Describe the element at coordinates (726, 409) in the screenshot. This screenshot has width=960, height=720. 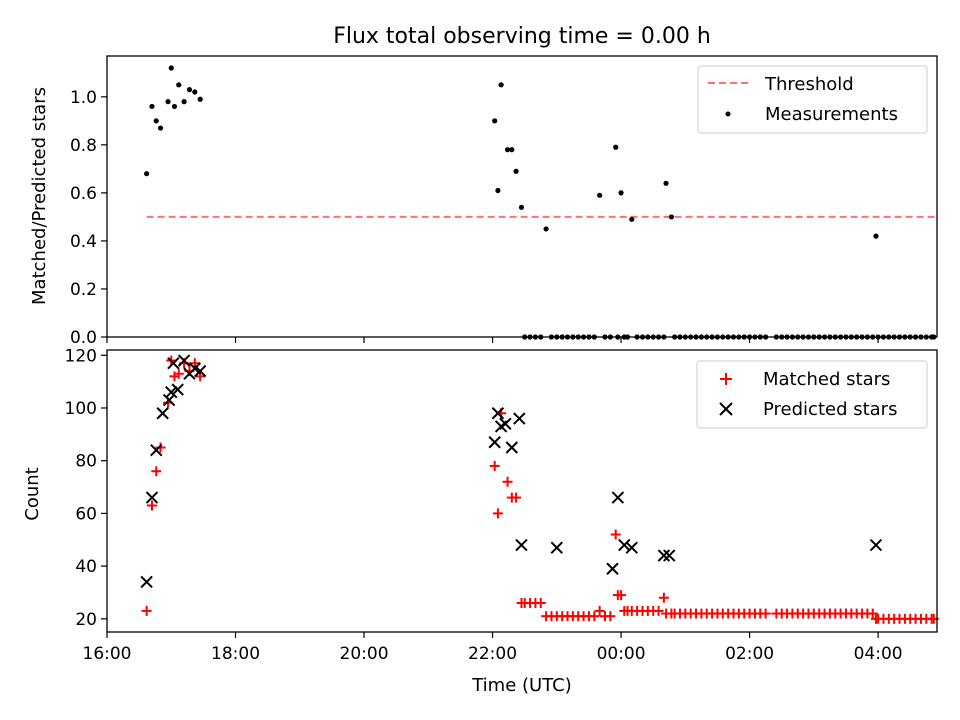
I see `legend-predicted-marker` at that location.